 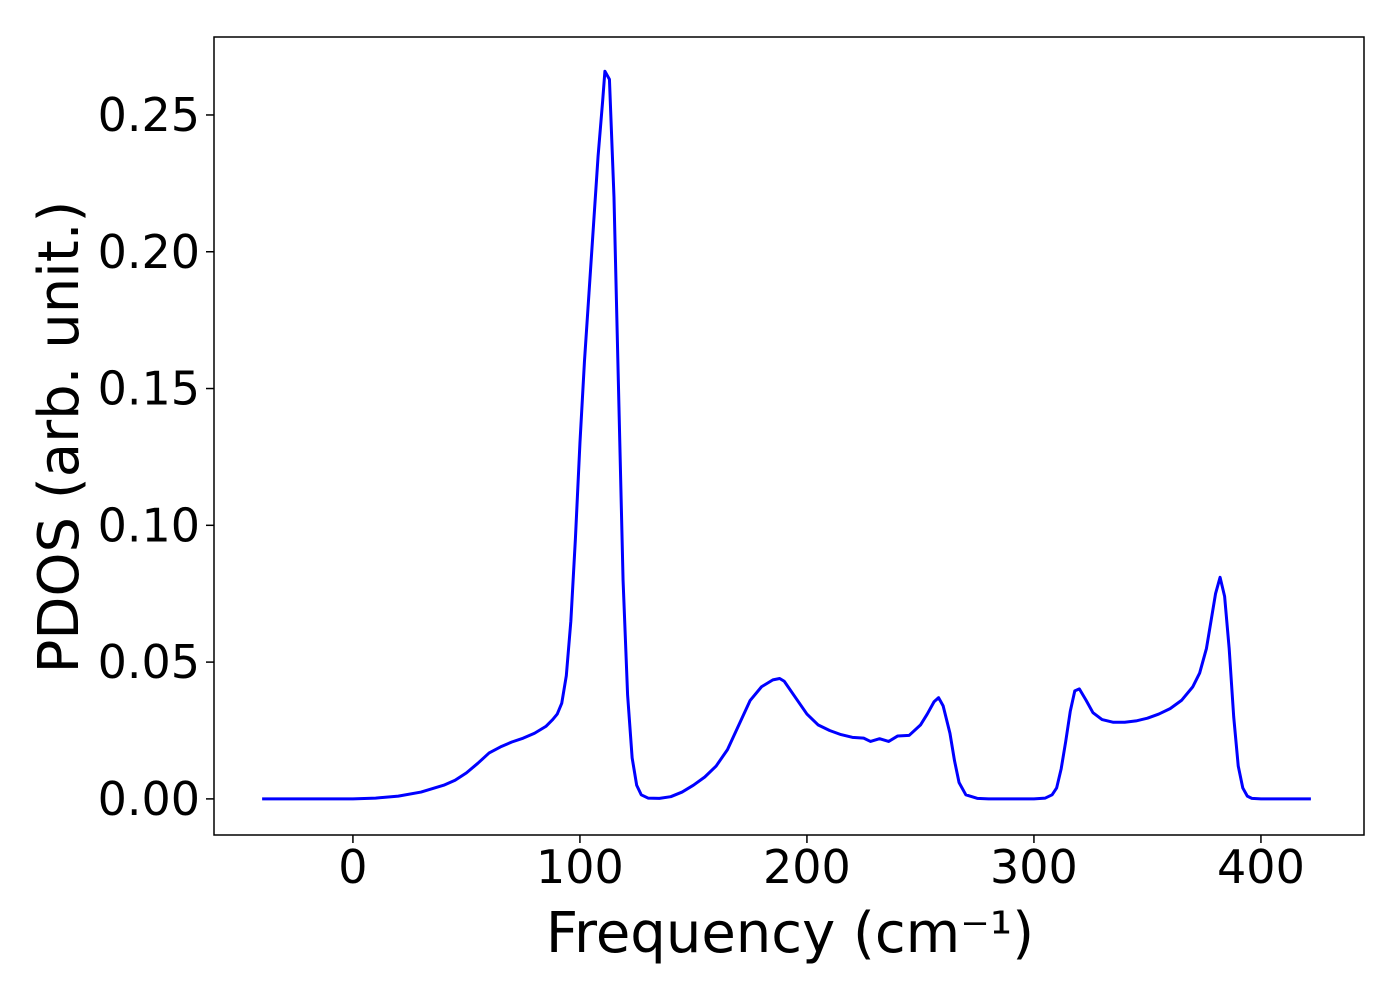 I want to click on x-tick-label: 0, so click(x=352, y=867).